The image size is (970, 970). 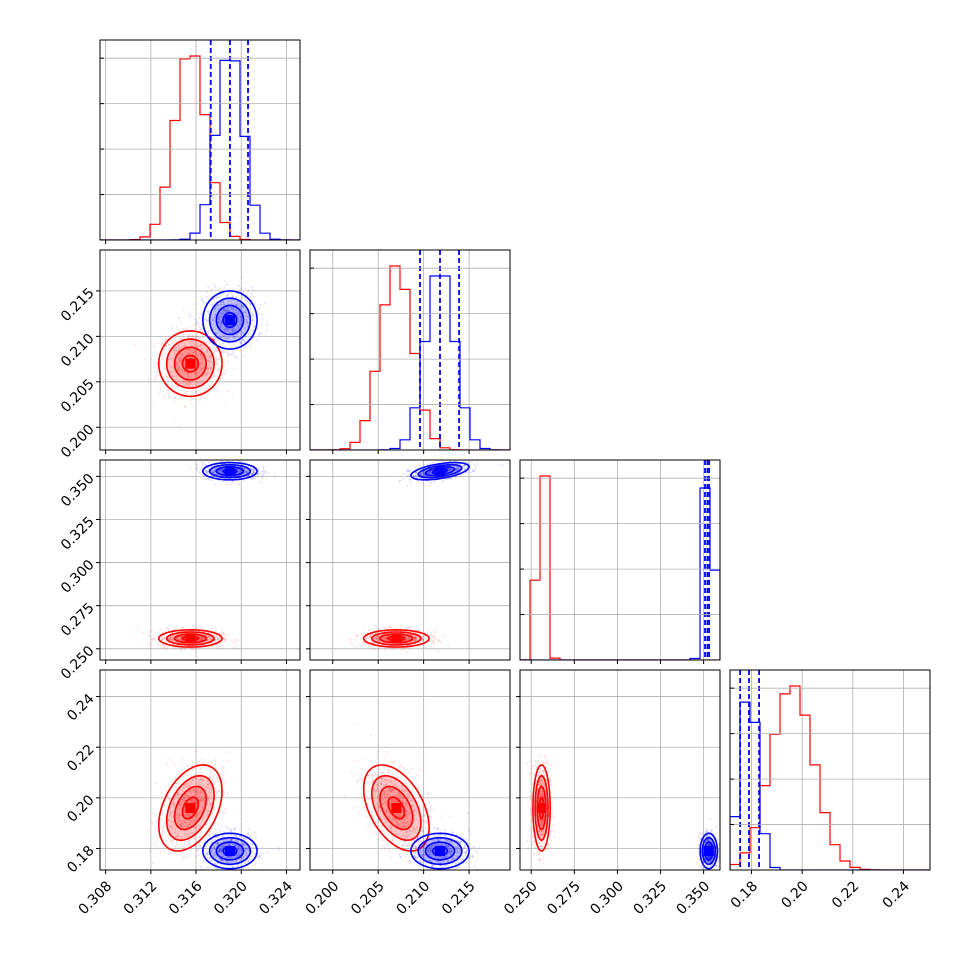 I want to click on y-tick-label: 0.200, so click(x=78, y=442).